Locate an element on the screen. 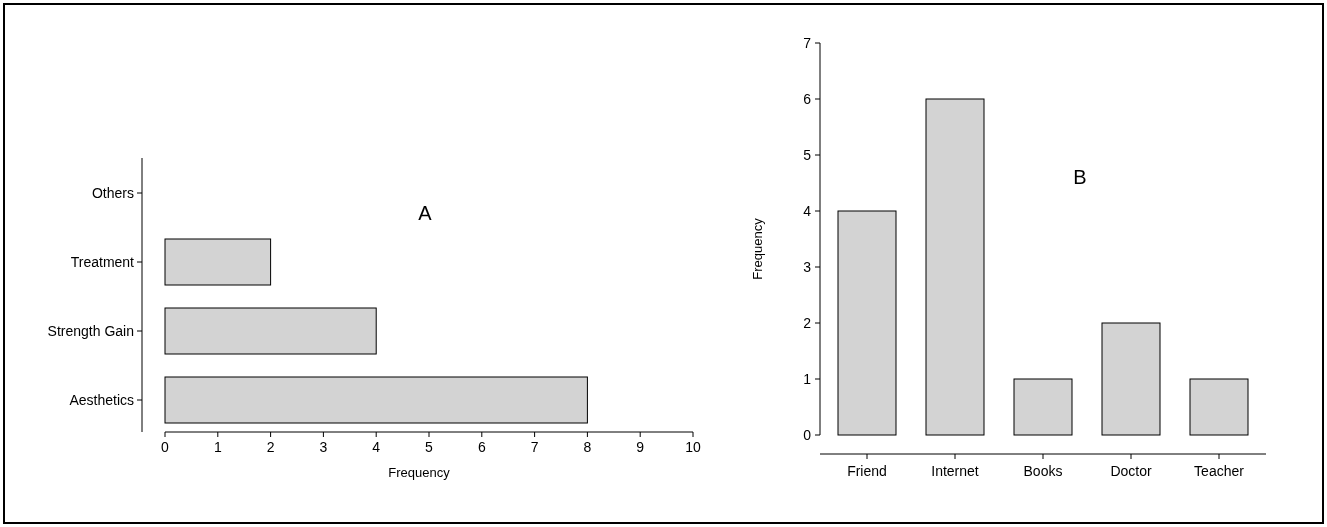  x-tick-label: Books is located at coordinates (1043, 471).